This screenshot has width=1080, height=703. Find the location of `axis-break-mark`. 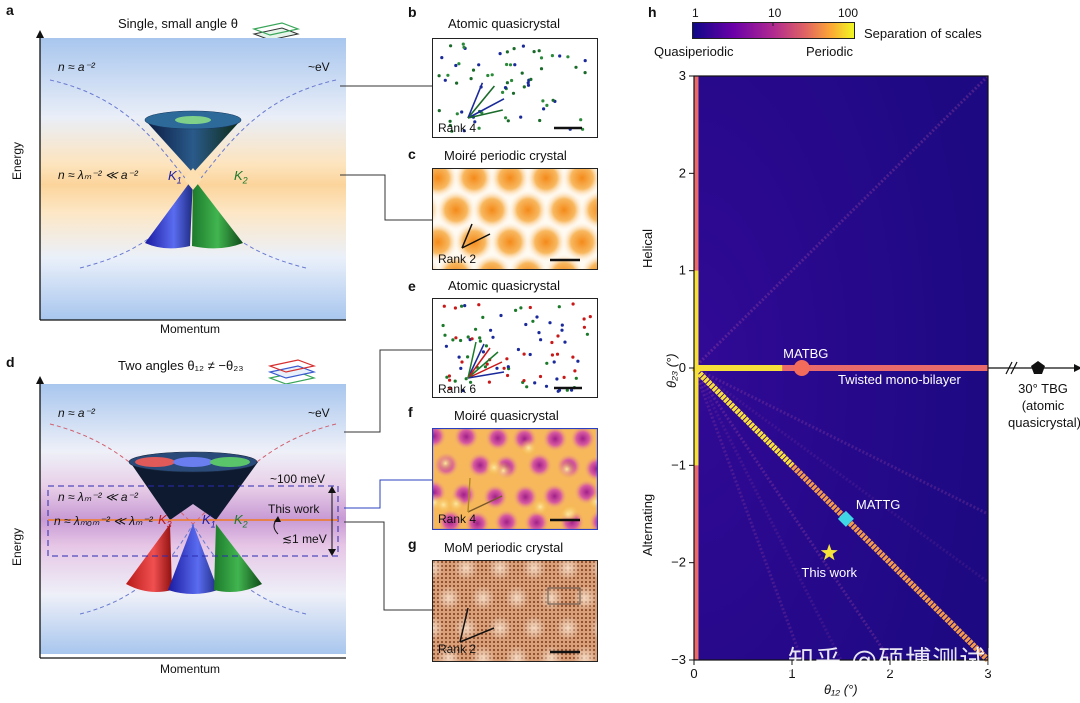

axis-break-mark is located at coordinates (1014, 368).